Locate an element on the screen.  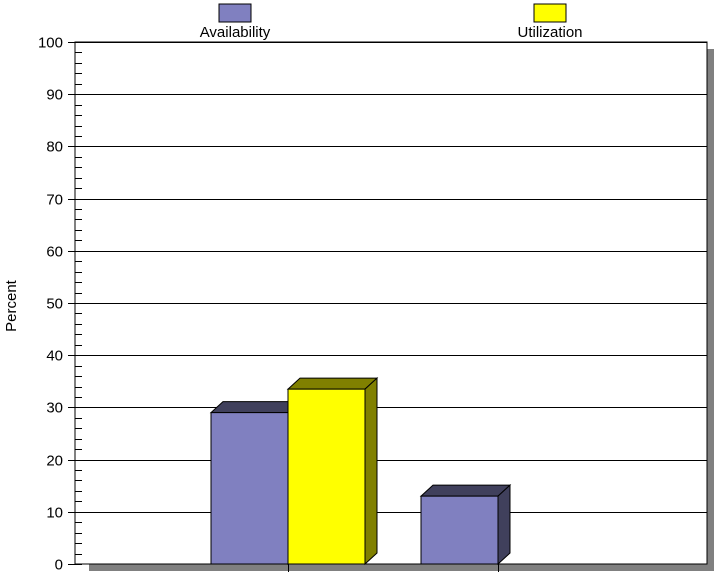
legend-label-availability: Availability is located at coordinates (235, 32).